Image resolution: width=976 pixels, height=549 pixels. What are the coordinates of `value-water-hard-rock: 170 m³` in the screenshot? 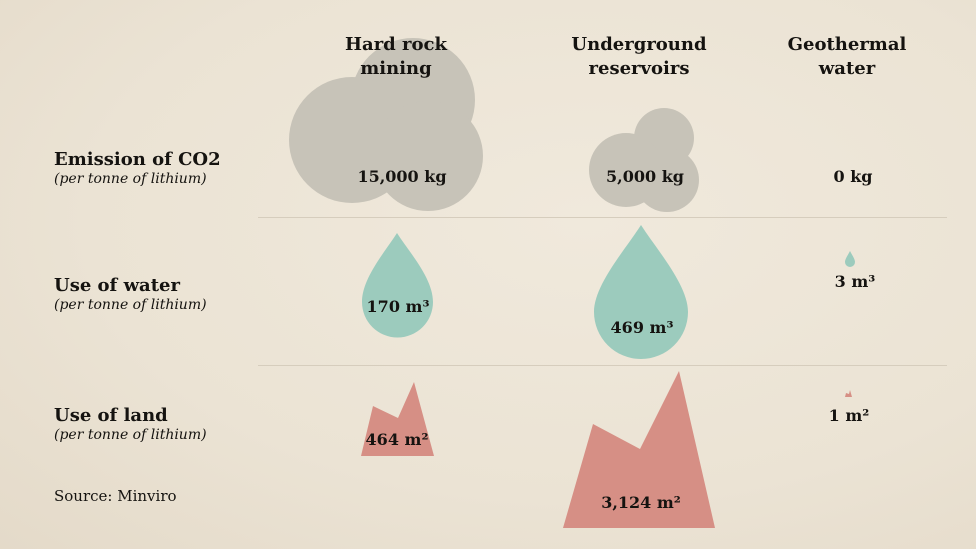 It's located at (398, 306).